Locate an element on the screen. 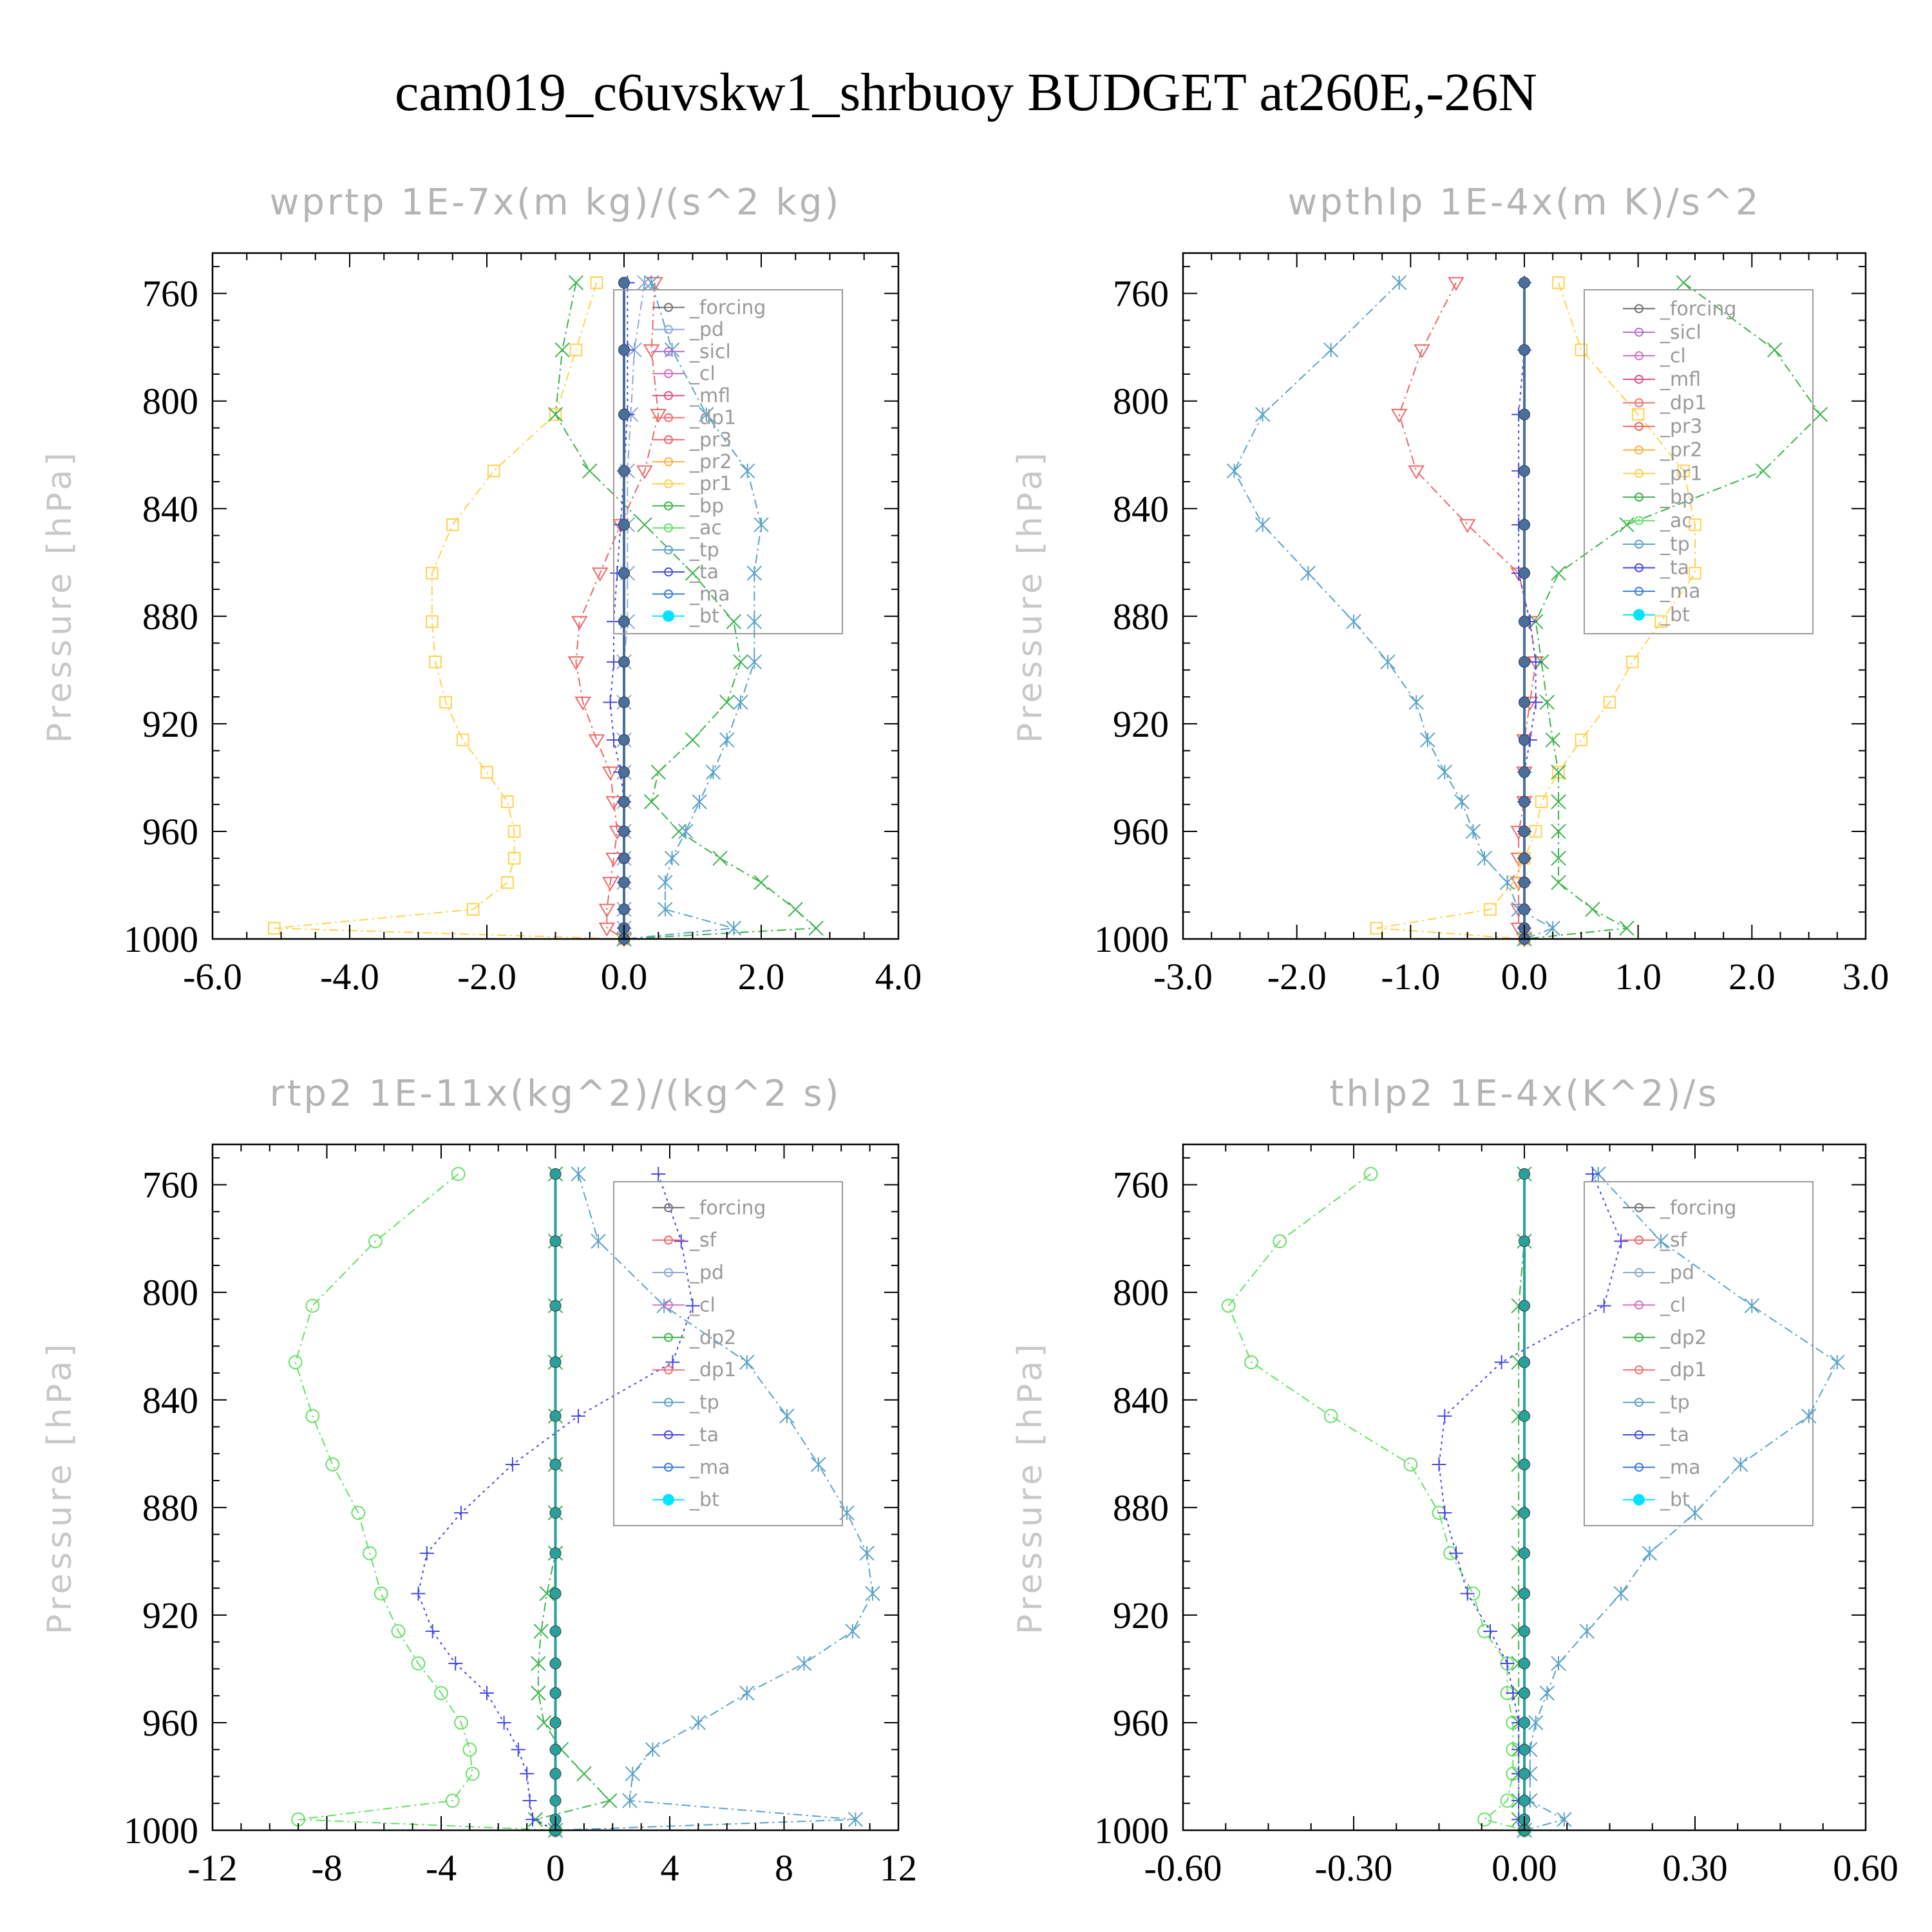  x-tick-label: 2.0 is located at coordinates (761, 977).